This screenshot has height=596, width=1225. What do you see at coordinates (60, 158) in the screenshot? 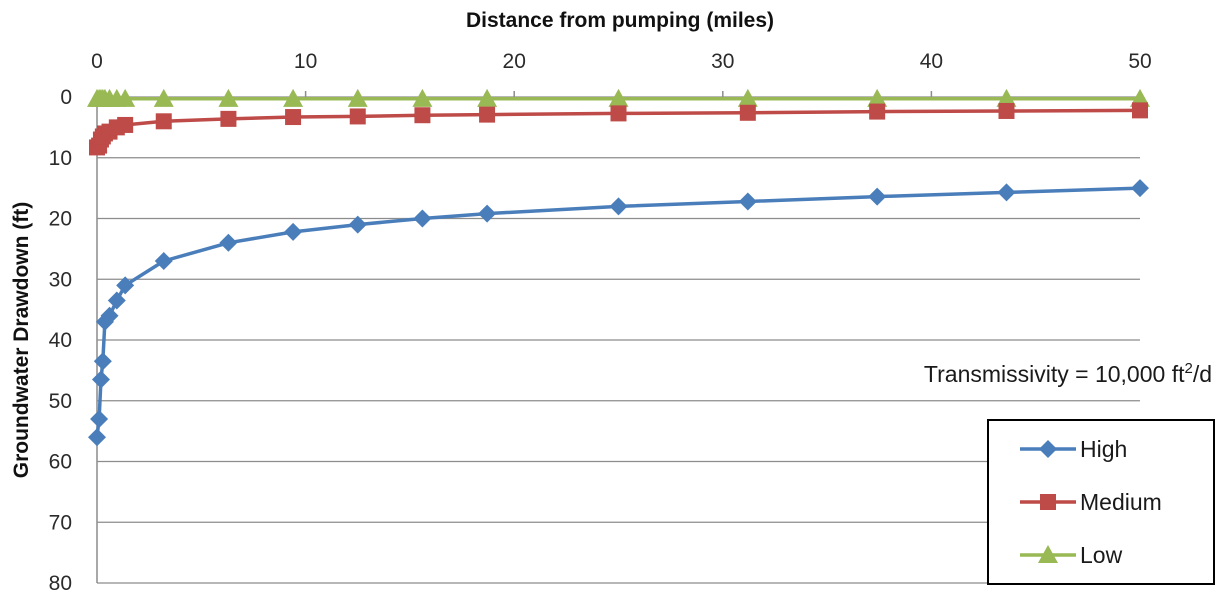
I see `y-tick-label: 10` at bounding box center [60, 158].